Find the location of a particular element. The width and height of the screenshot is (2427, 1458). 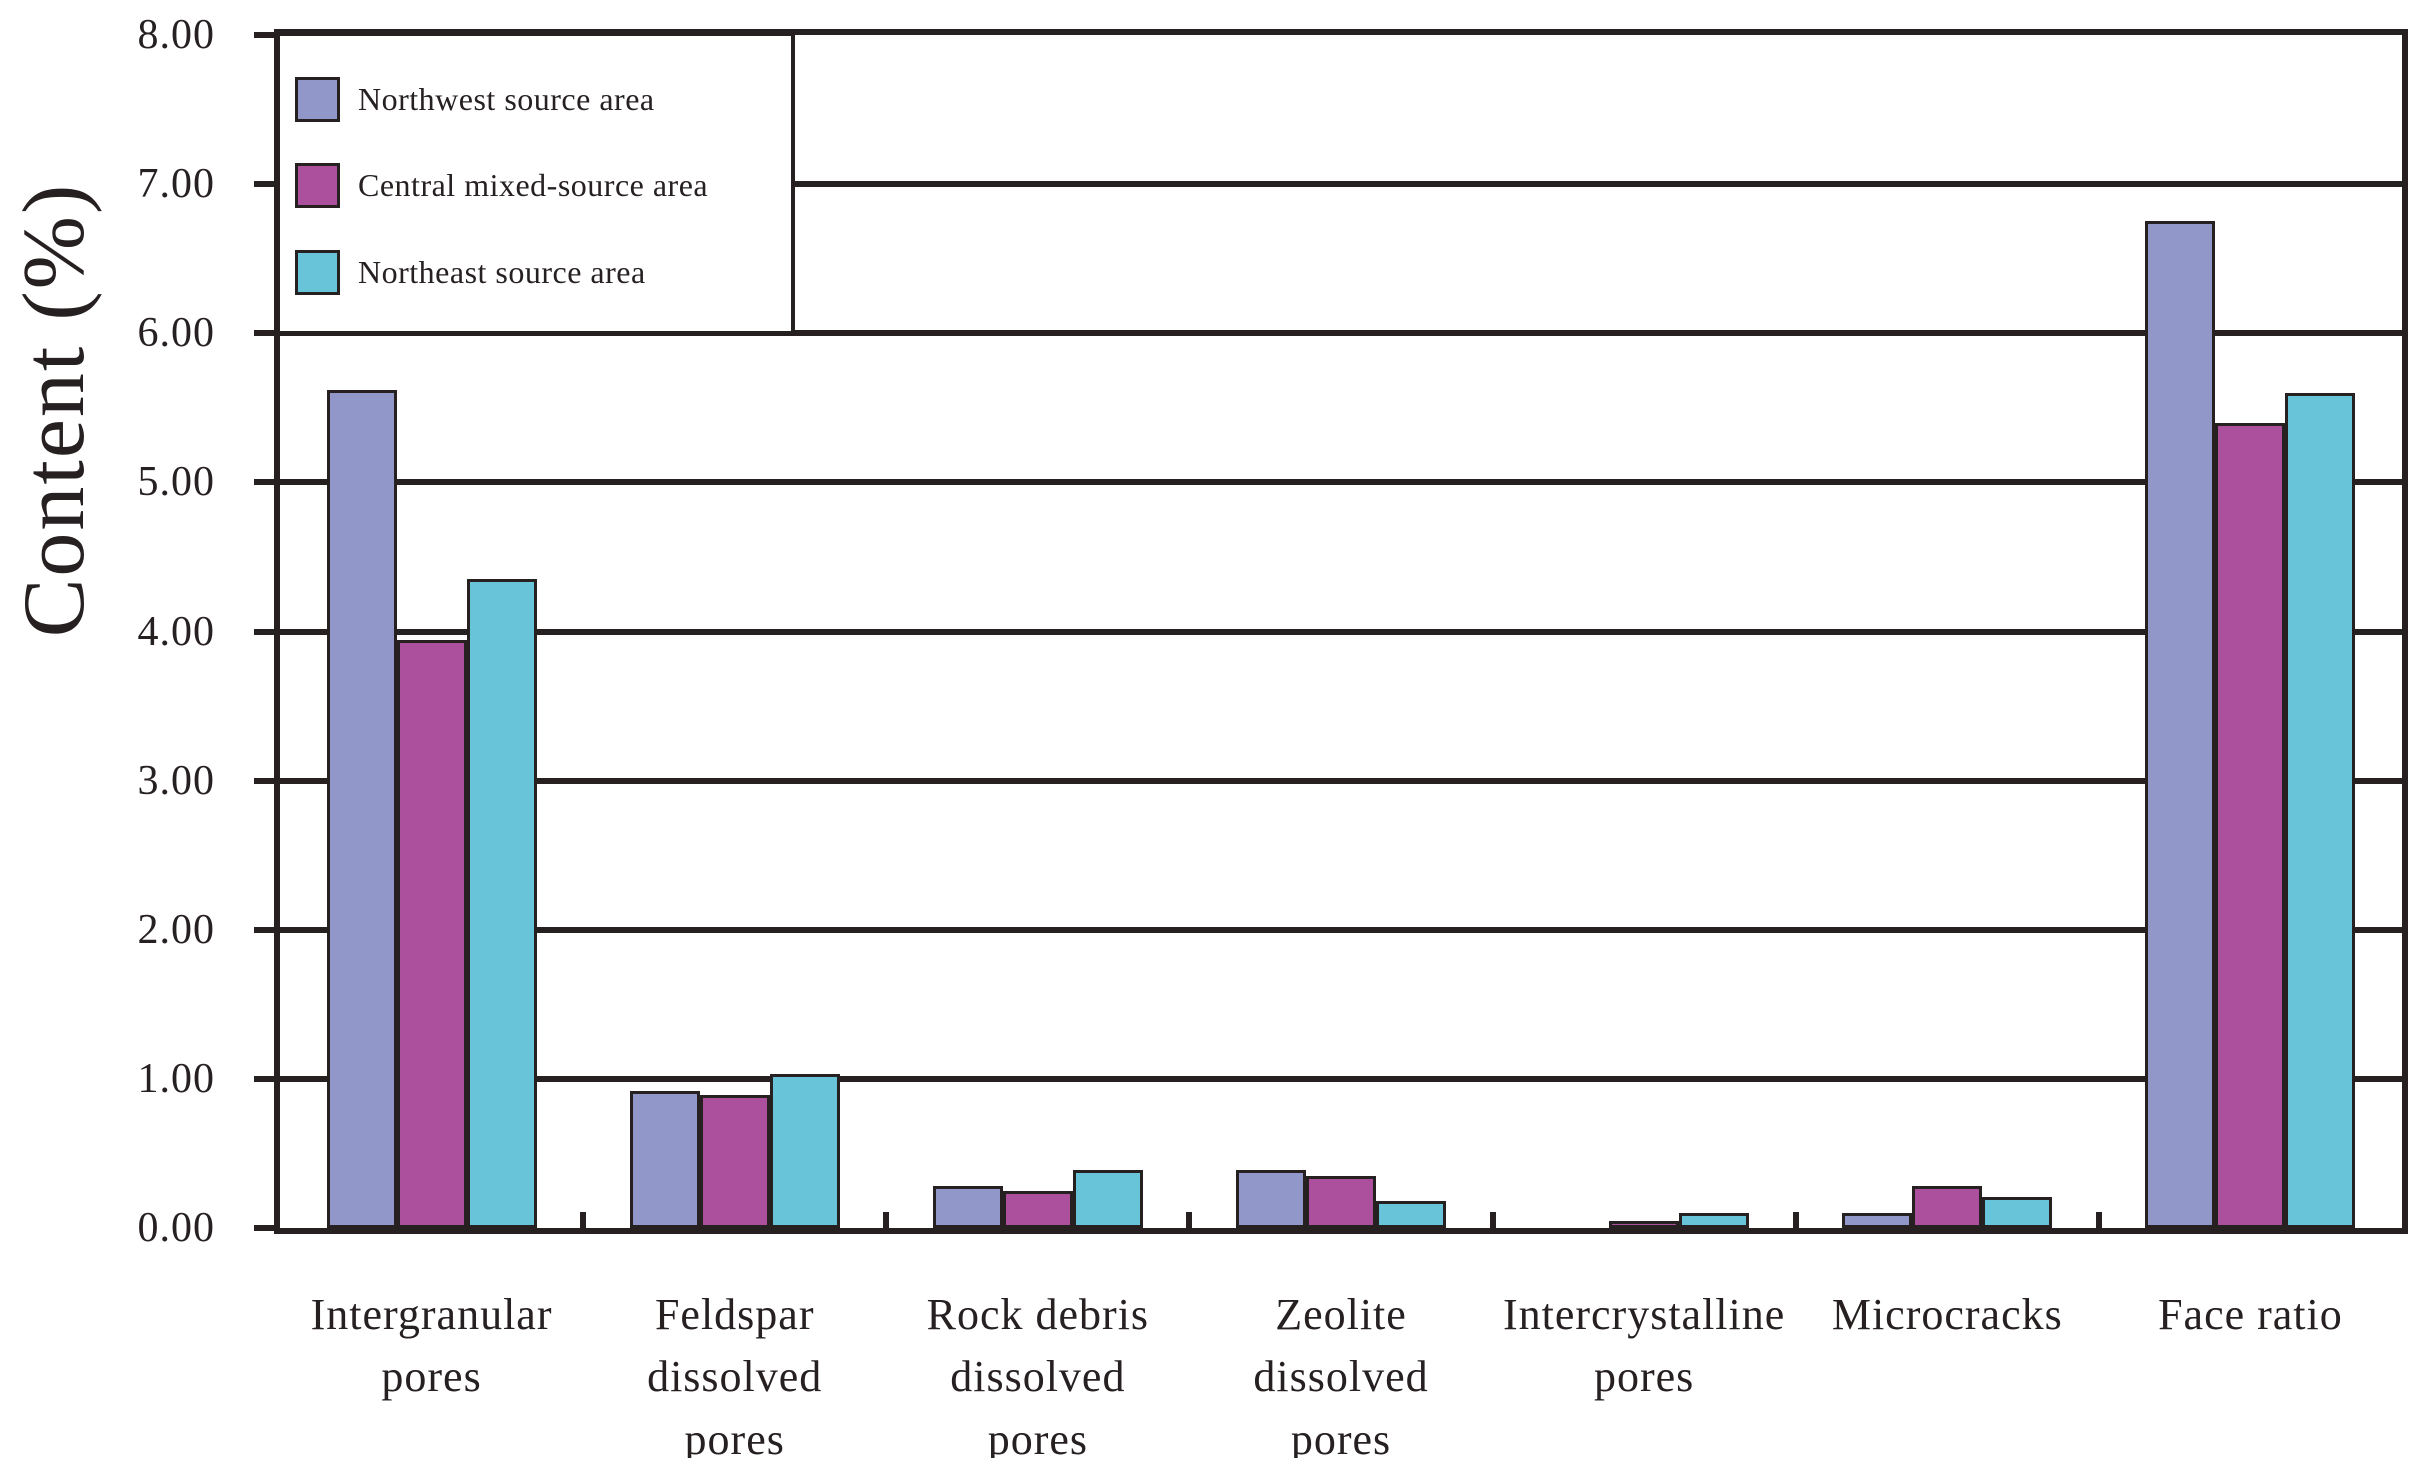

legend-swatch-central is located at coordinates (317, 185).